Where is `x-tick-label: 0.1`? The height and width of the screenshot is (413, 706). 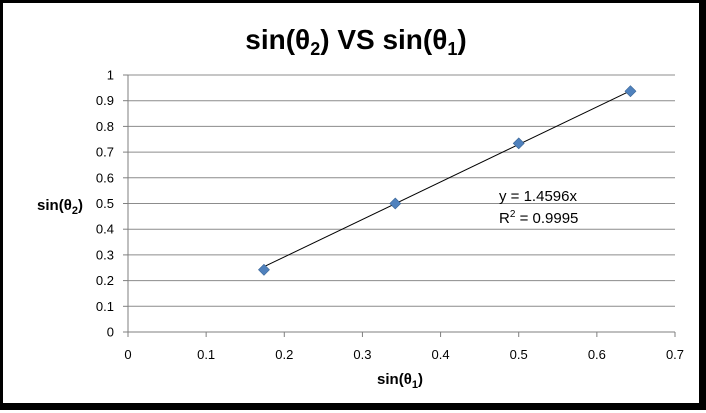 x-tick-label: 0.1 is located at coordinates (206, 354).